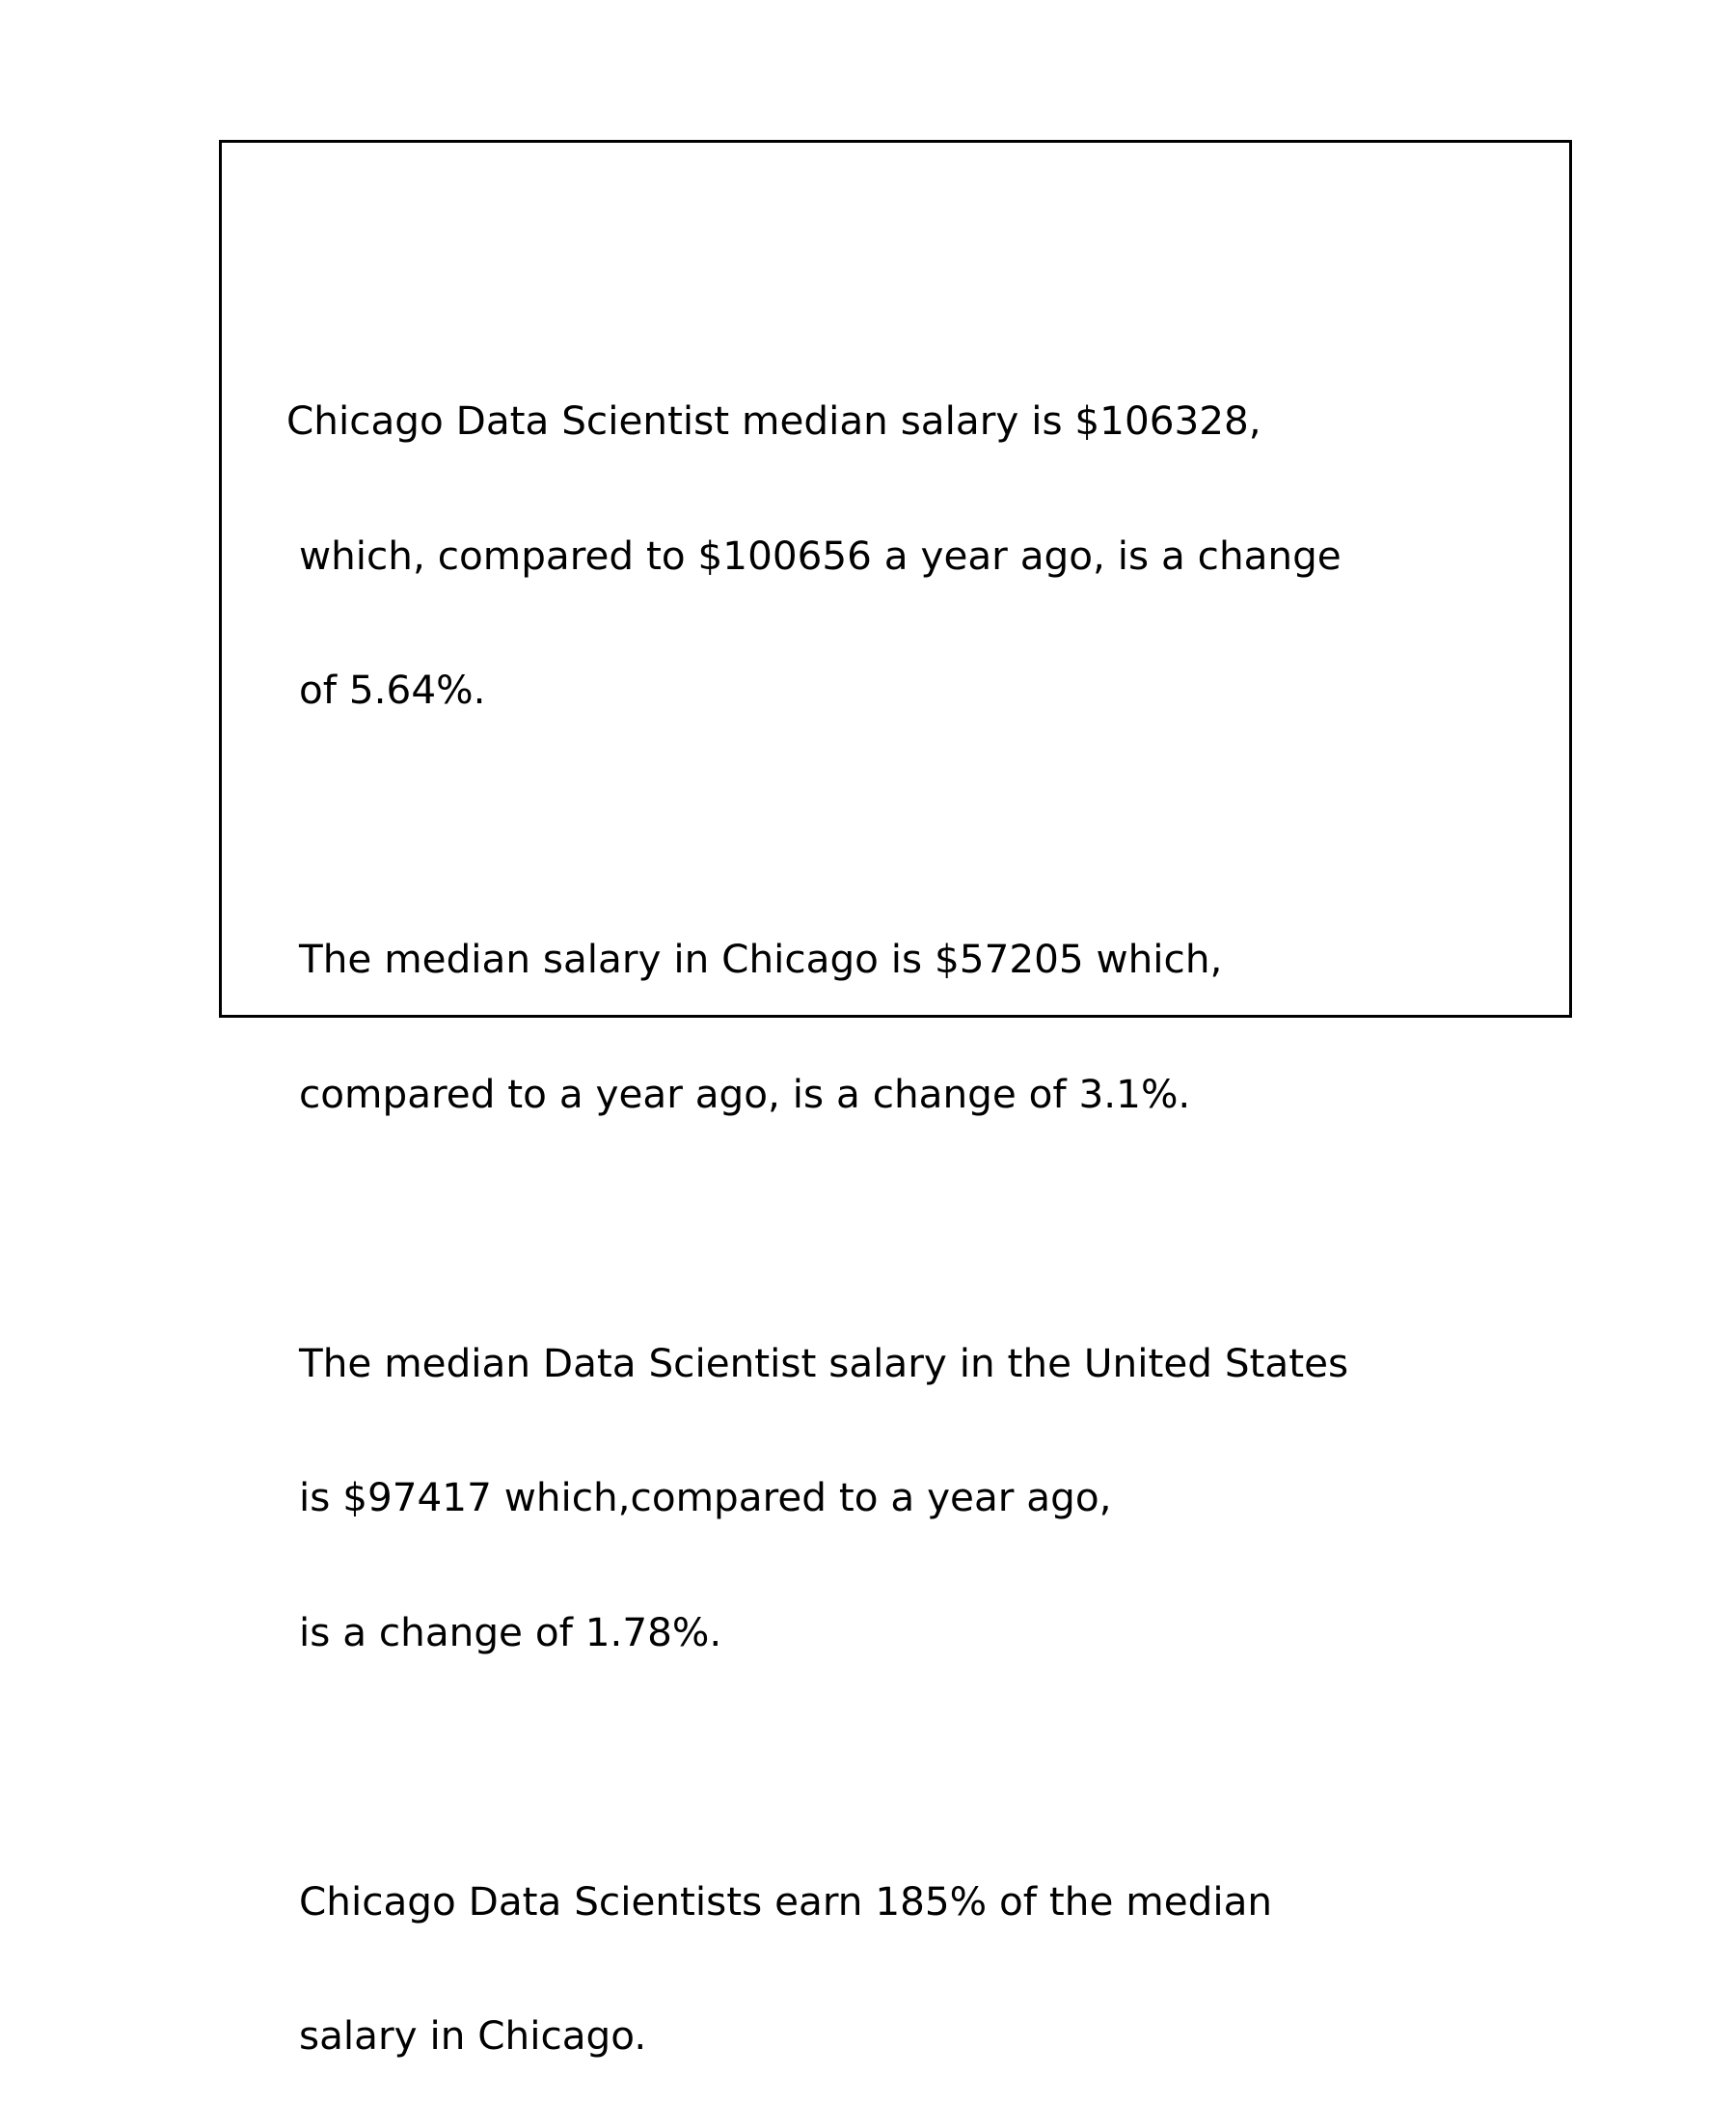 This screenshot has width=1736, height=2103. What do you see at coordinates (705, 1497) in the screenshot?
I see `paragraph-3-line-2: is $97417 which,compared to a year ago,` at bounding box center [705, 1497].